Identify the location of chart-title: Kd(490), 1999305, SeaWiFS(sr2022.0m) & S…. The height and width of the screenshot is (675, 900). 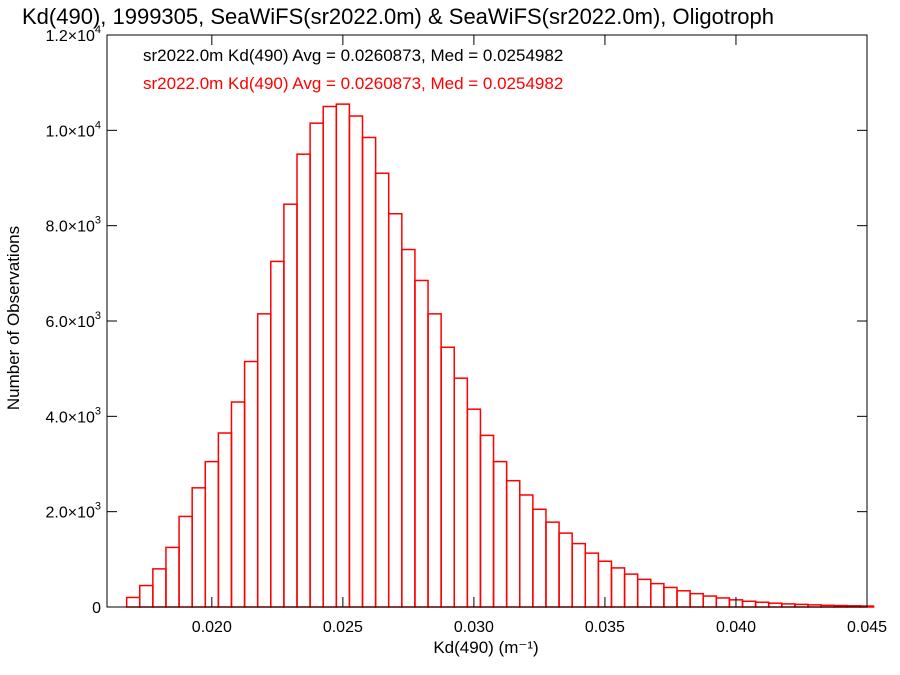
(398, 16).